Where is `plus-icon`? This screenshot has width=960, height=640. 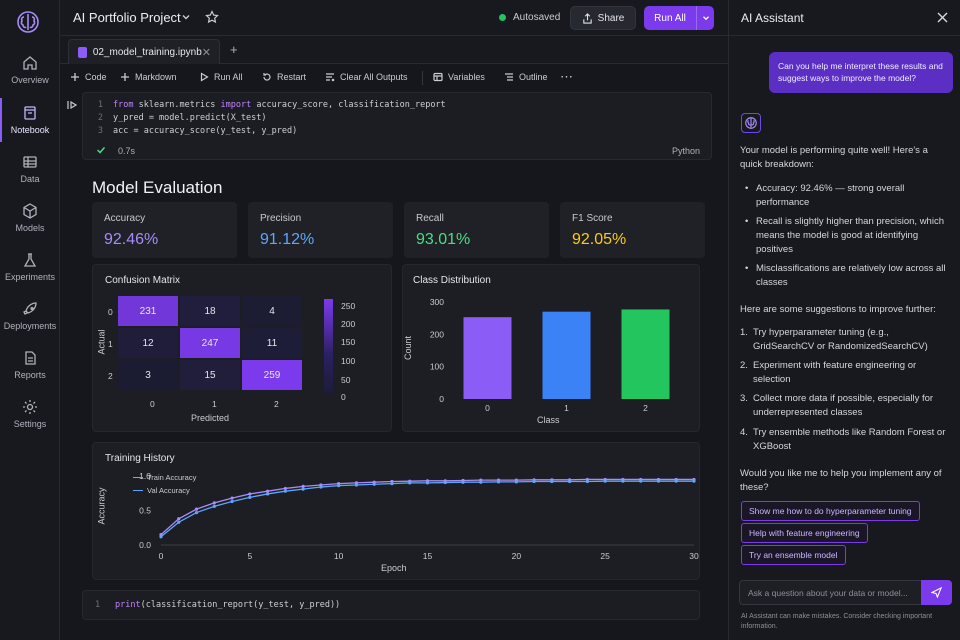
plus-icon is located at coordinates (125, 77).